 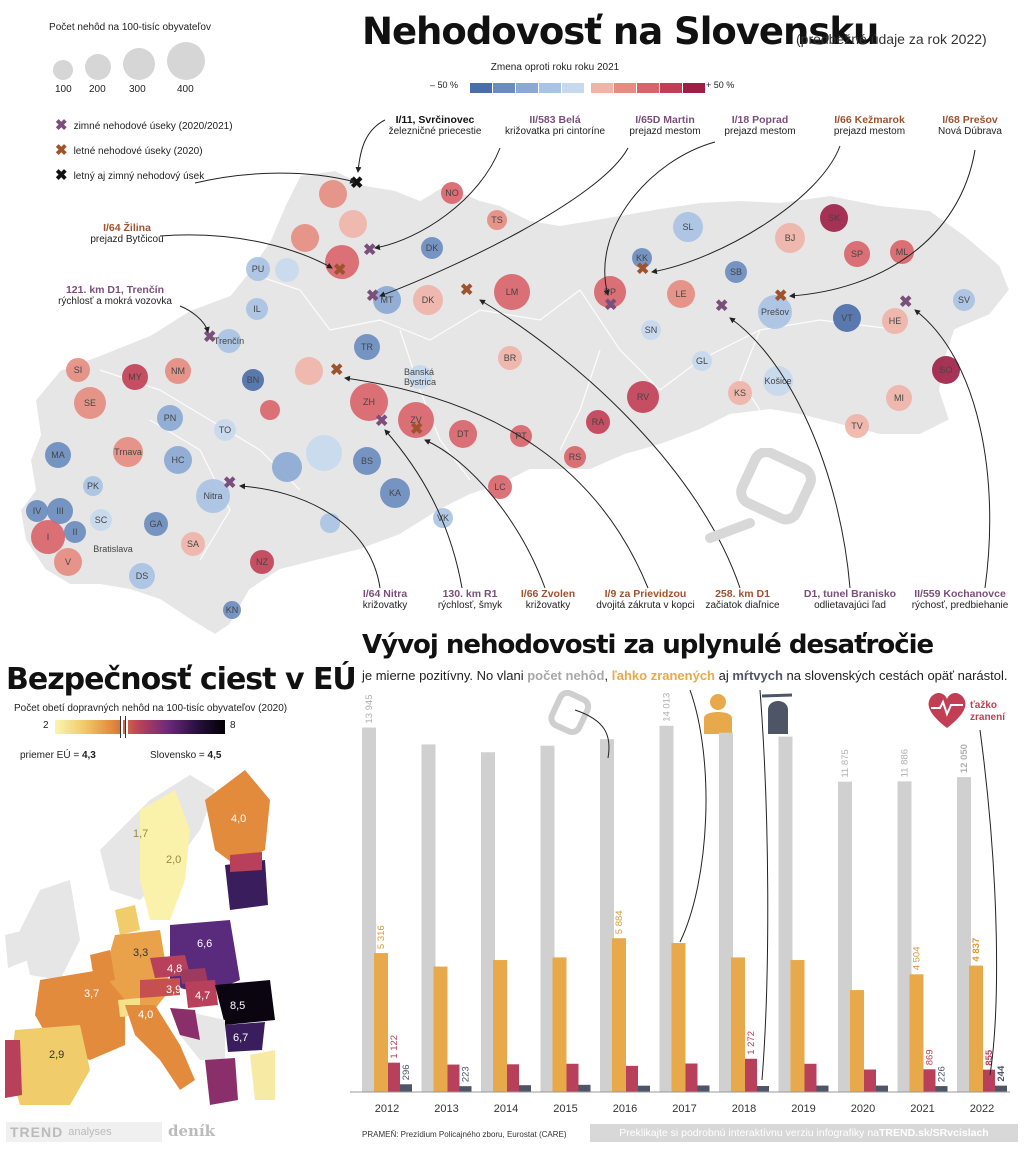 I want to click on district-bubble: HE, so click(x=895, y=321).